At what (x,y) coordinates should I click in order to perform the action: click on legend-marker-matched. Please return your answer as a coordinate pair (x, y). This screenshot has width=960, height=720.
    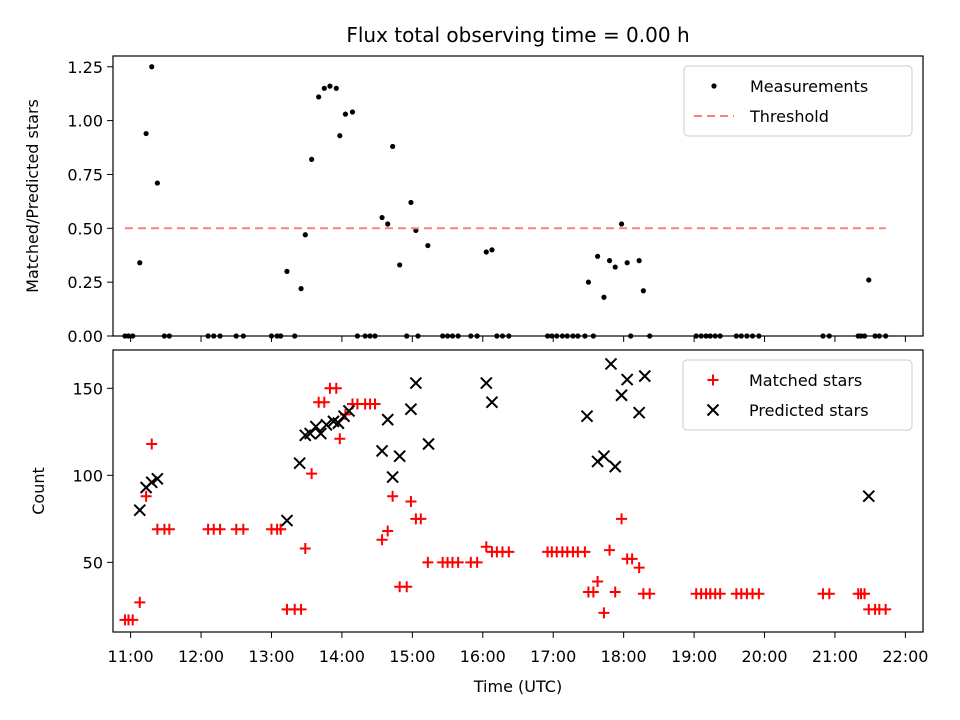
    Looking at the image, I should click on (713, 380).